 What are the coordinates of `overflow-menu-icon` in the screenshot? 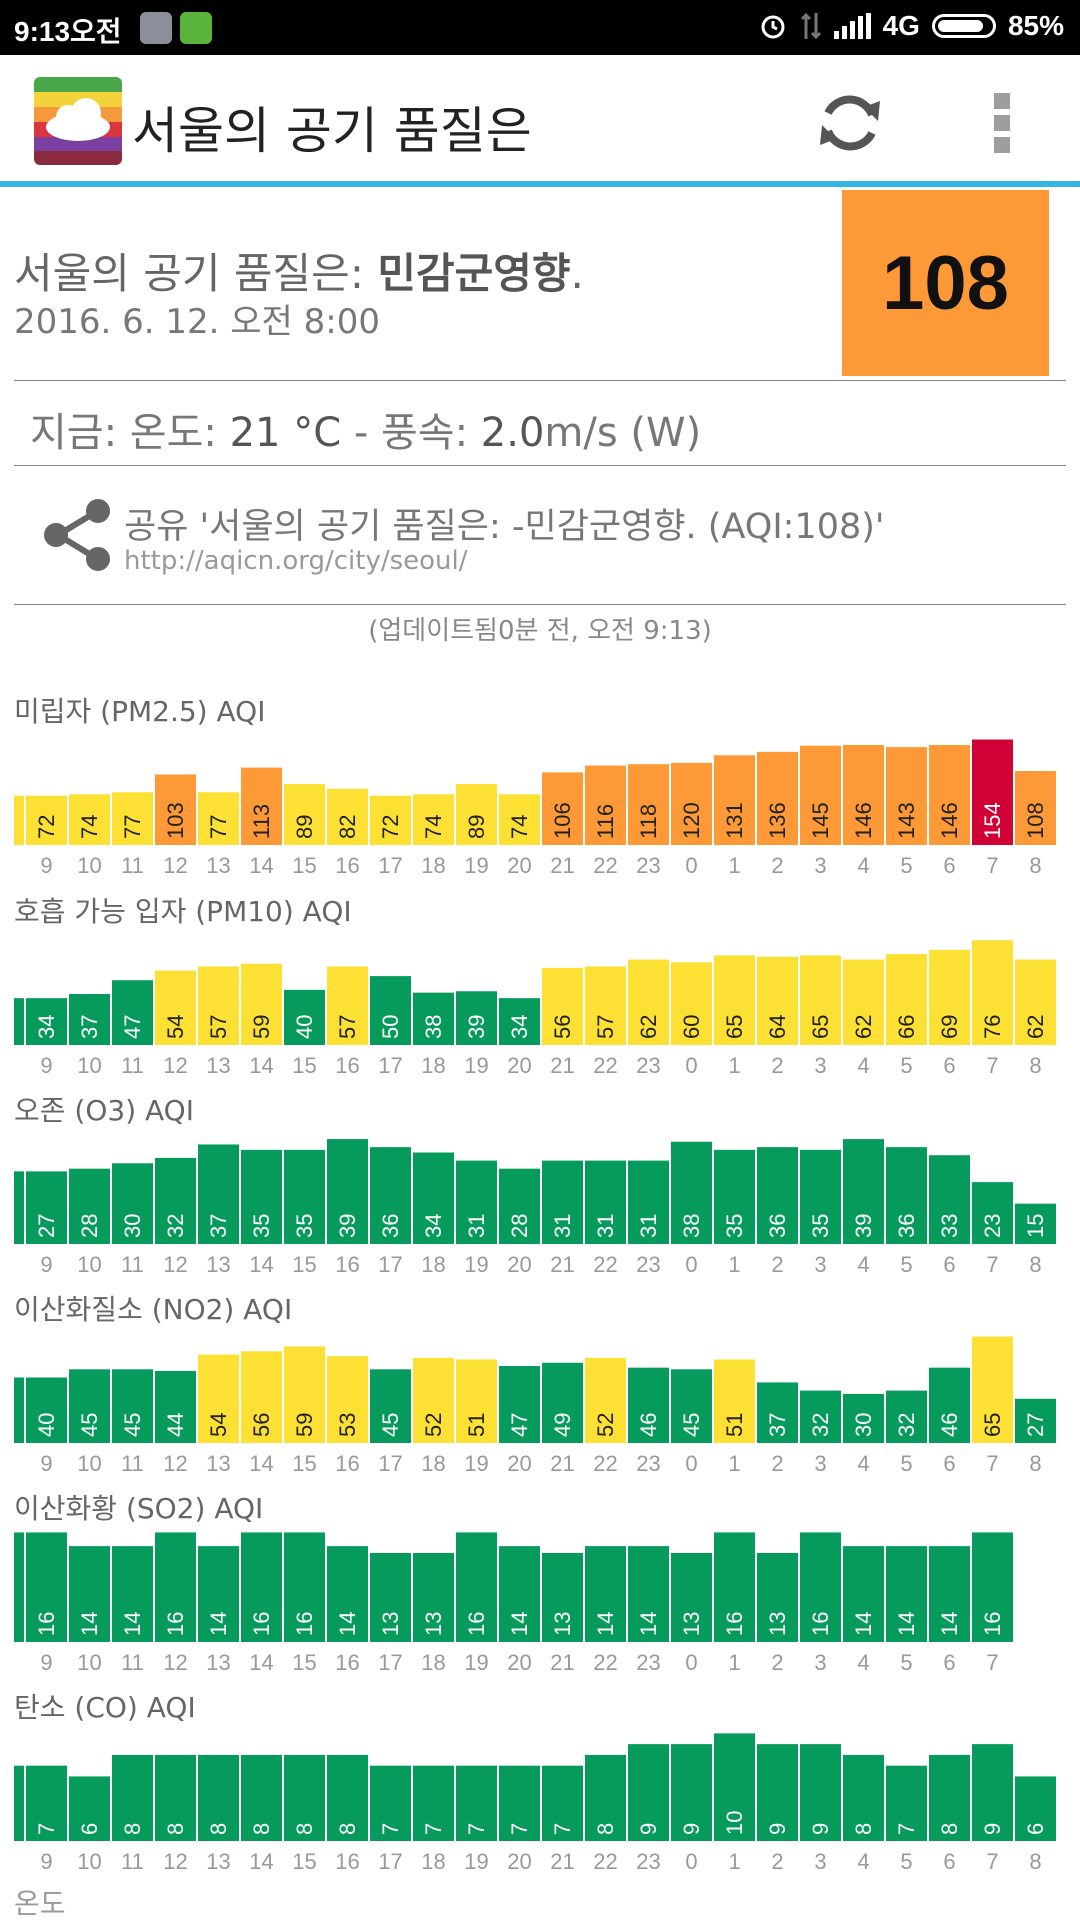 It's located at (1002, 123).